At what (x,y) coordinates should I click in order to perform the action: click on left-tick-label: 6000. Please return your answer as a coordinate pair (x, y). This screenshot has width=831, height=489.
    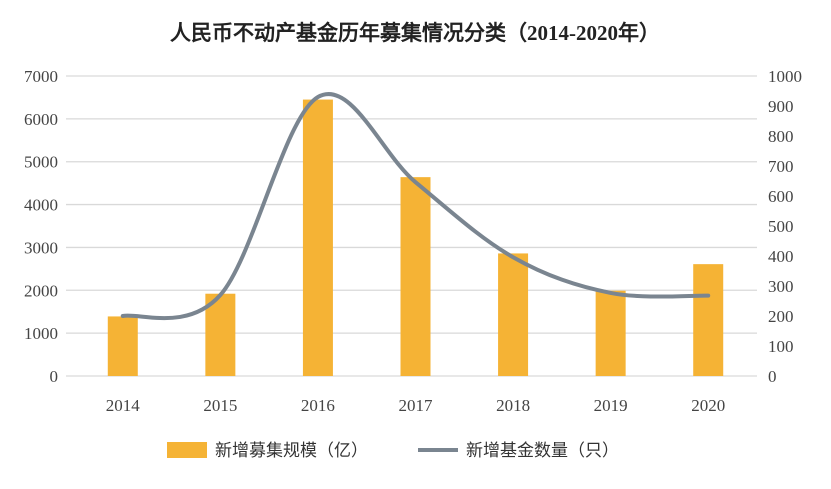
    Looking at the image, I should click on (41, 119).